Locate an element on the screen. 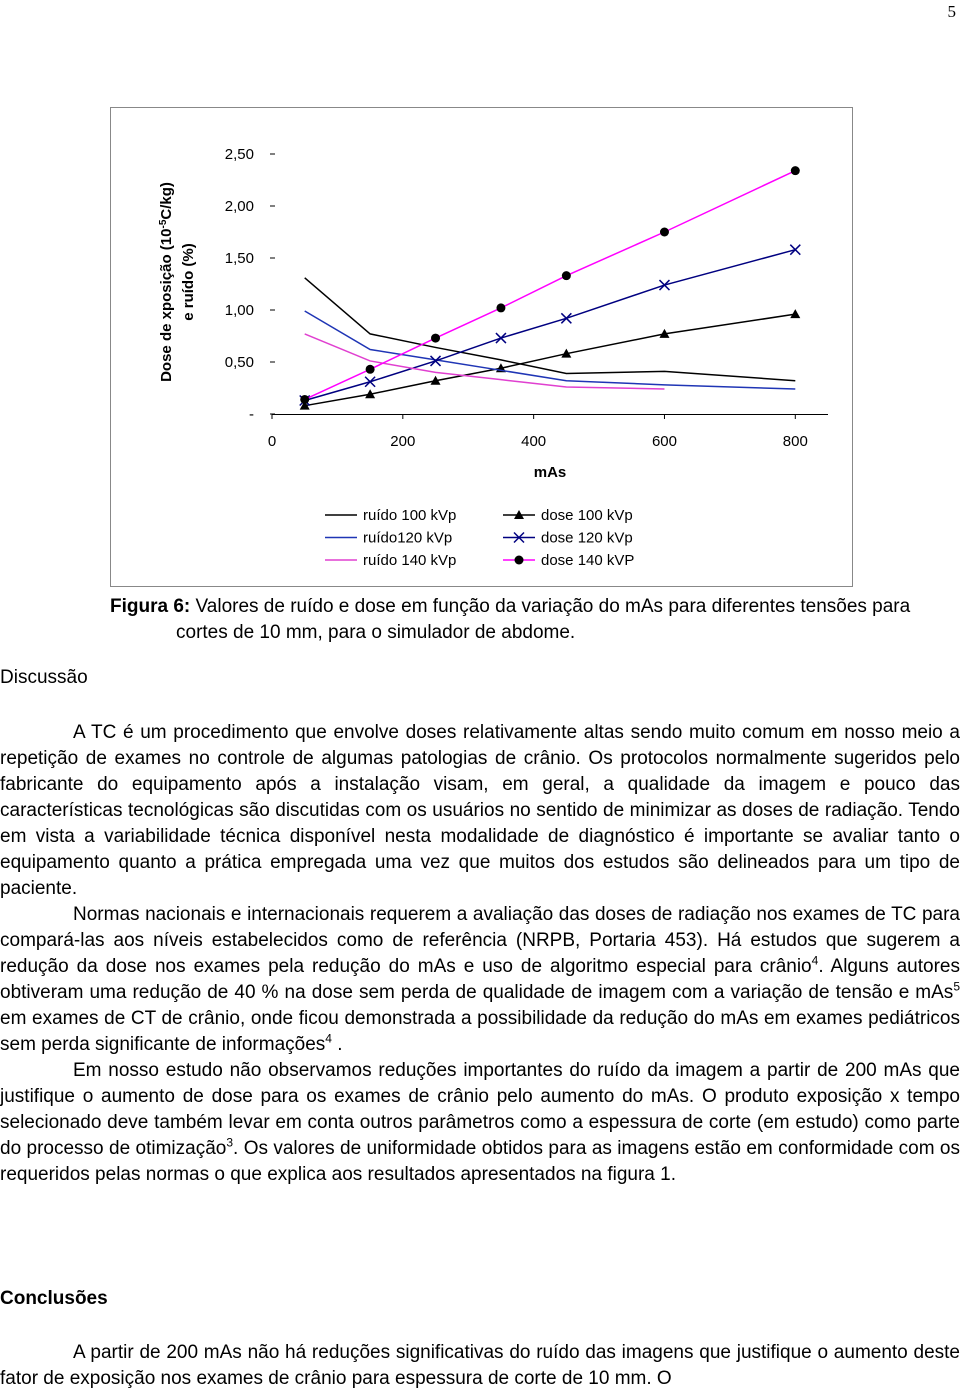 The width and height of the screenshot is (960, 1392). legend-label: ruído120 kVp is located at coordinates (407, 538).